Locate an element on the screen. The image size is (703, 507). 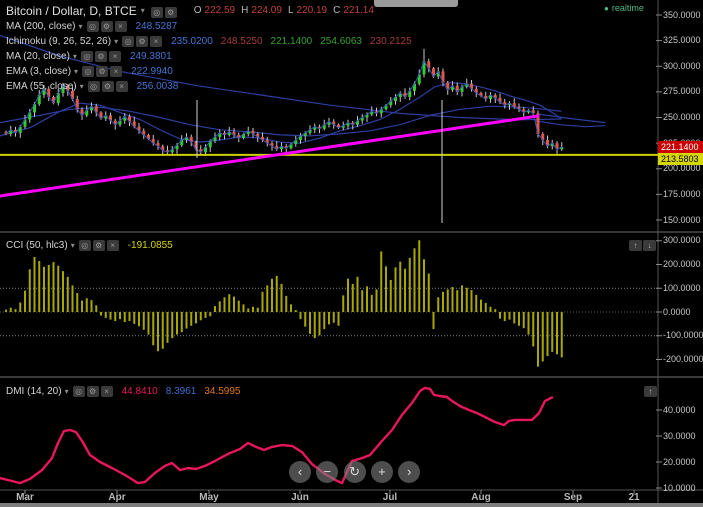
cci-axis-label: 300.0000 is located at coordinates (682, 240).